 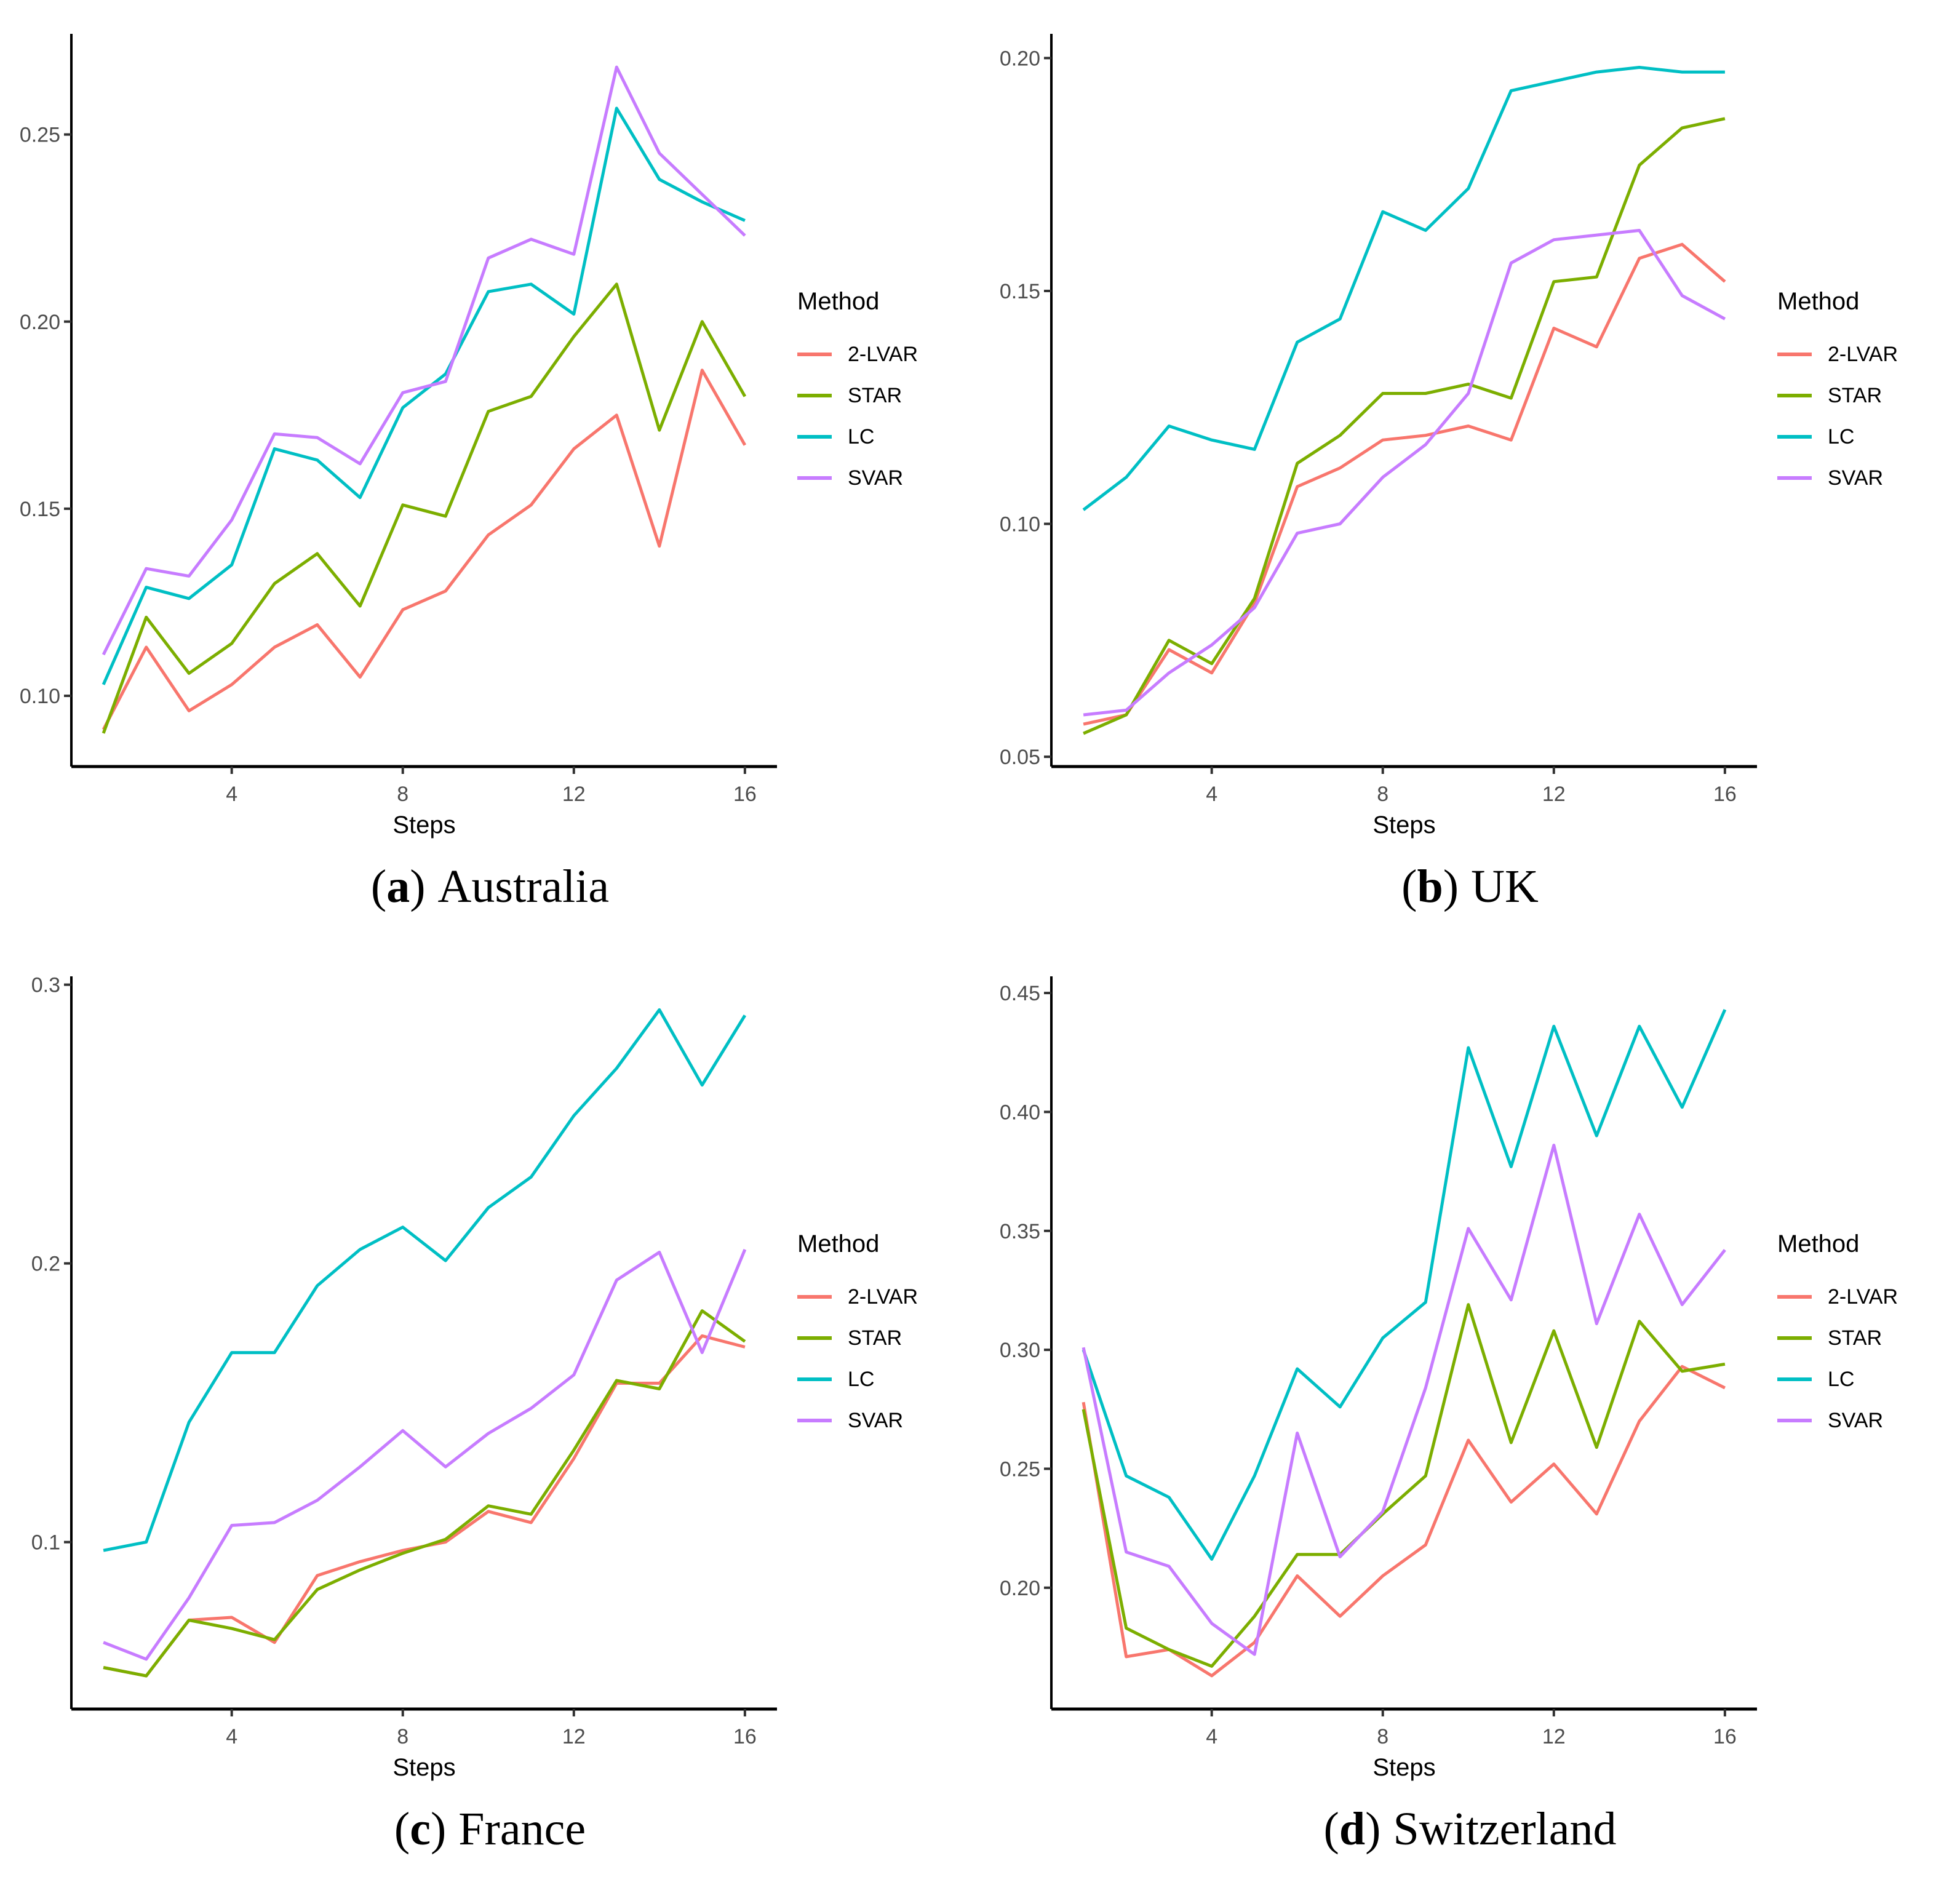 What do you see at coordinates (1430, 886) in the screenshot?
I see `caption-letter: b` at bounding box center [1430, 886].